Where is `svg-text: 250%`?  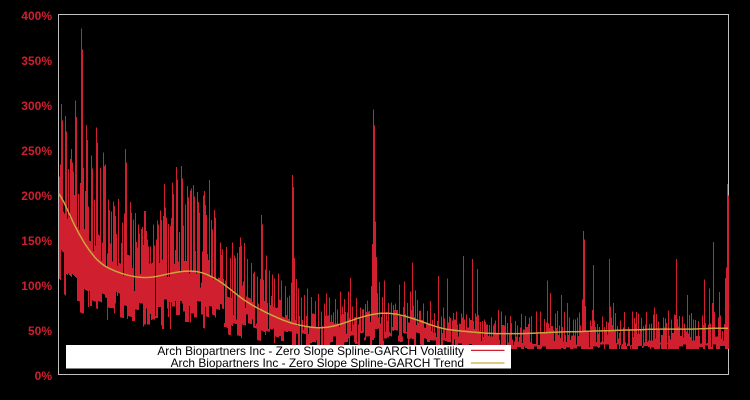 svg-text: 250% is located at coordinates (36, 151).